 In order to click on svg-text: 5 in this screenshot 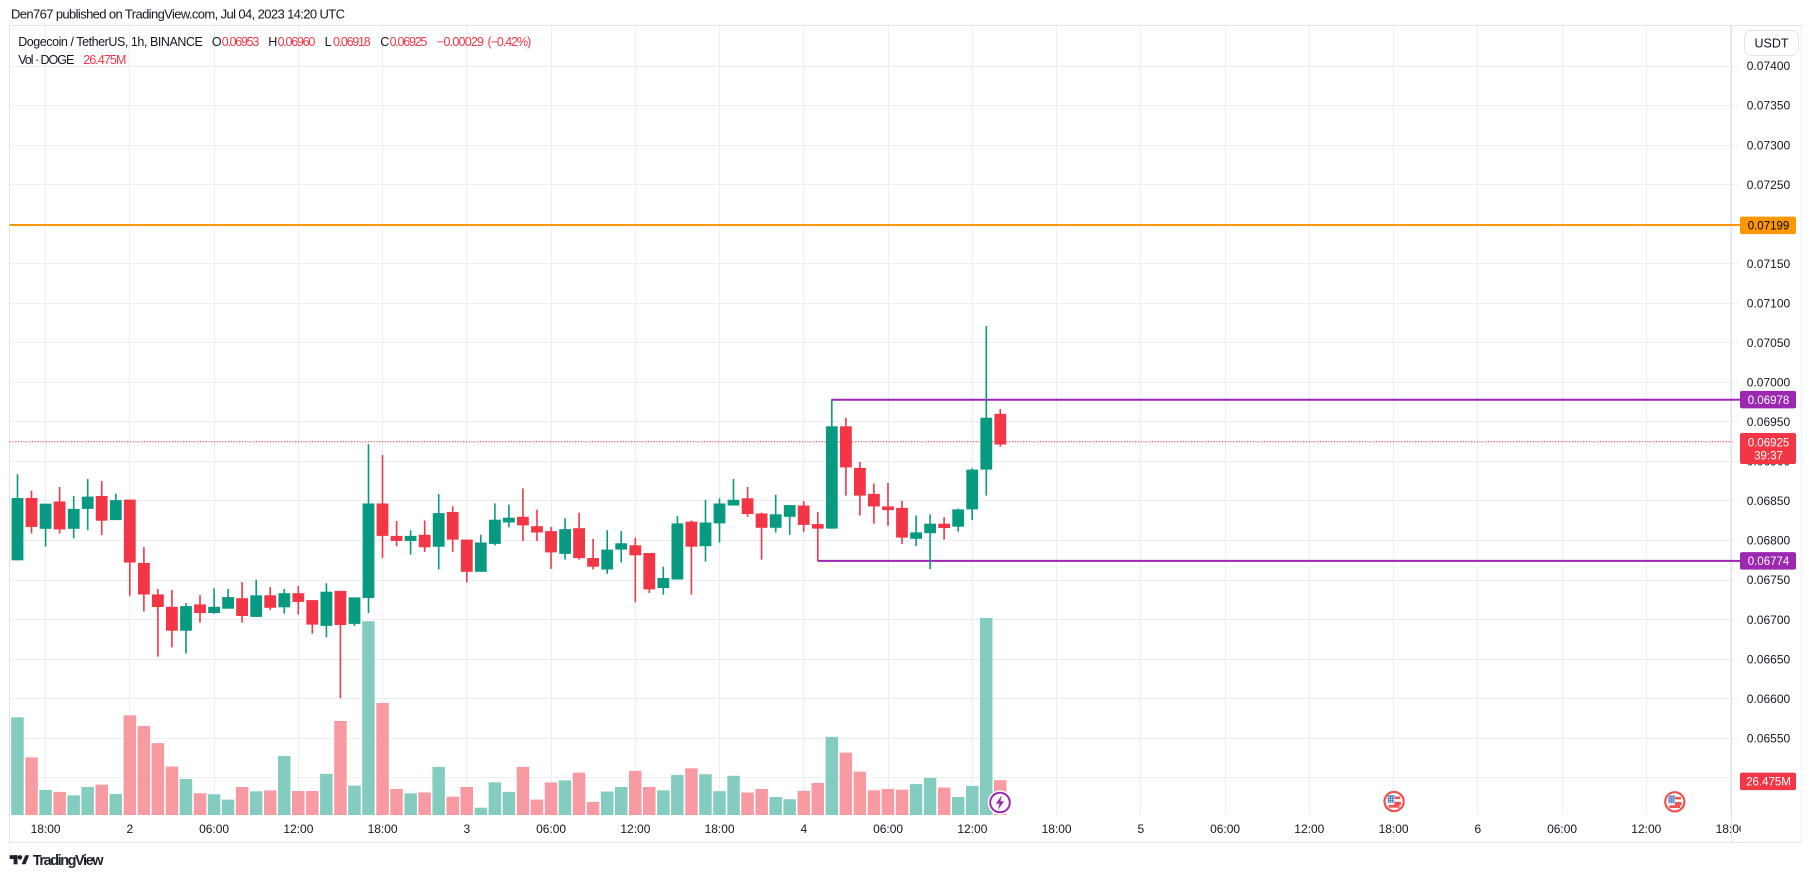, I will do `click(1140, 829)`.